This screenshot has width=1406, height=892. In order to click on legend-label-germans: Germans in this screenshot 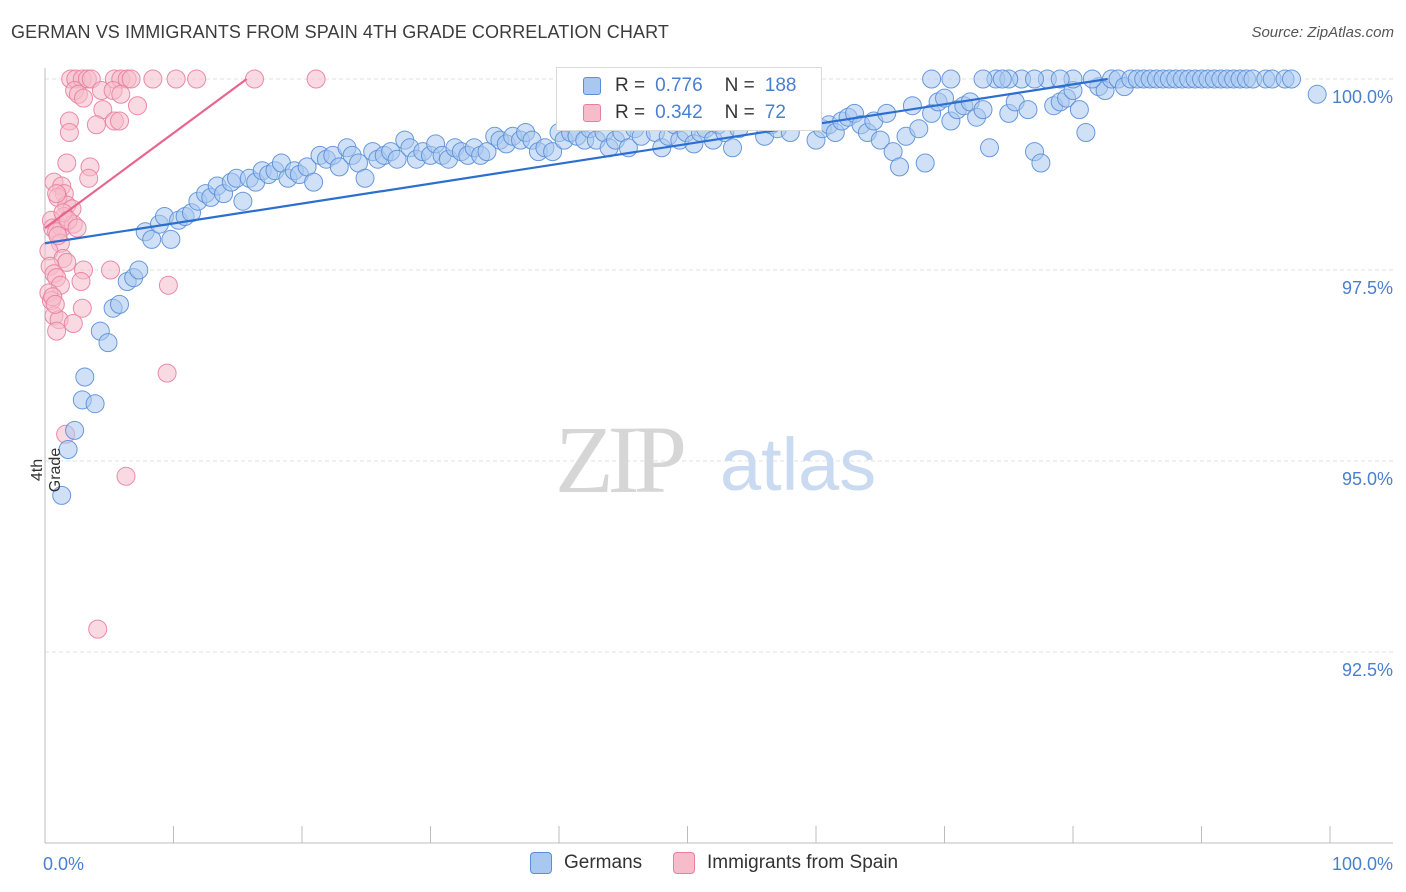, I will do `click(603, 862)`.